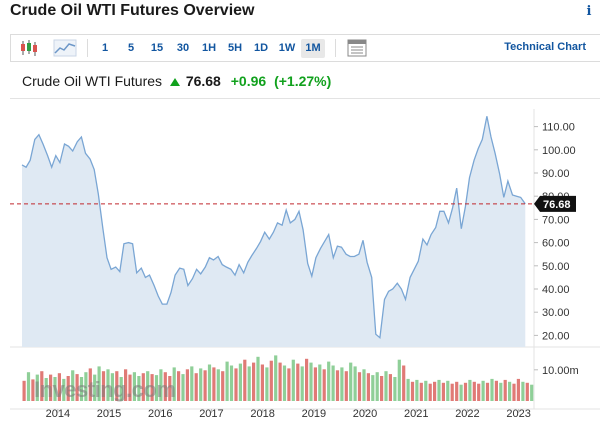  I want to click on last-price: 76.68, so click(203, 81).